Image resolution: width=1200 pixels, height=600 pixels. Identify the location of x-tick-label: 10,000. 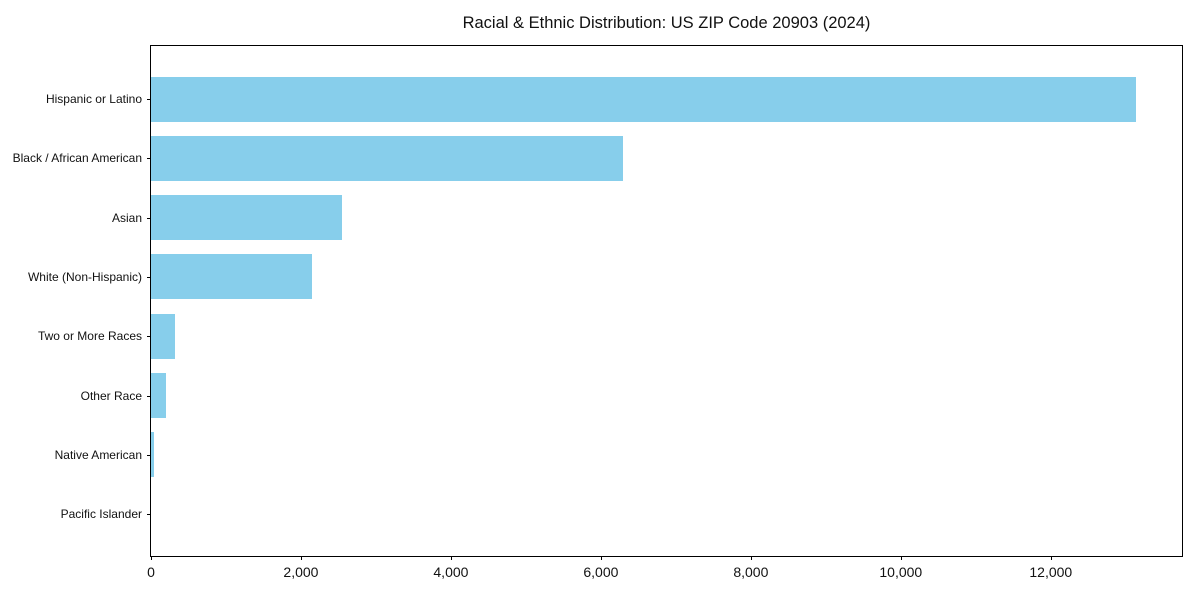
(901, 572).